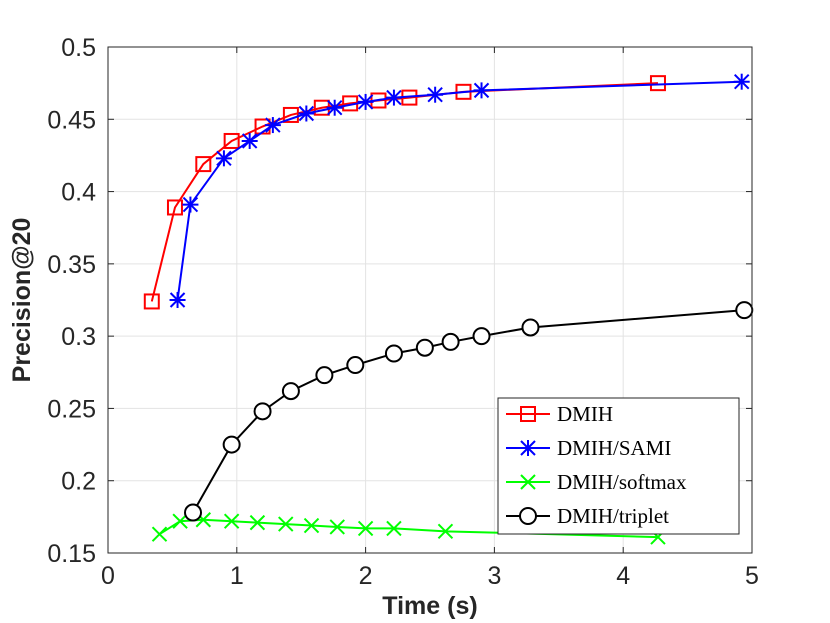  I want to click on x-tick-label: 3, so click(494, 576).